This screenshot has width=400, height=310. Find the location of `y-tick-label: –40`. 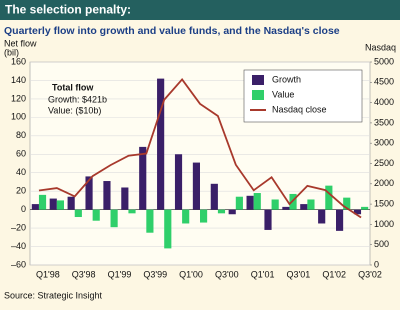

y-tick-label: –40 is located at coordinates (18, 246).